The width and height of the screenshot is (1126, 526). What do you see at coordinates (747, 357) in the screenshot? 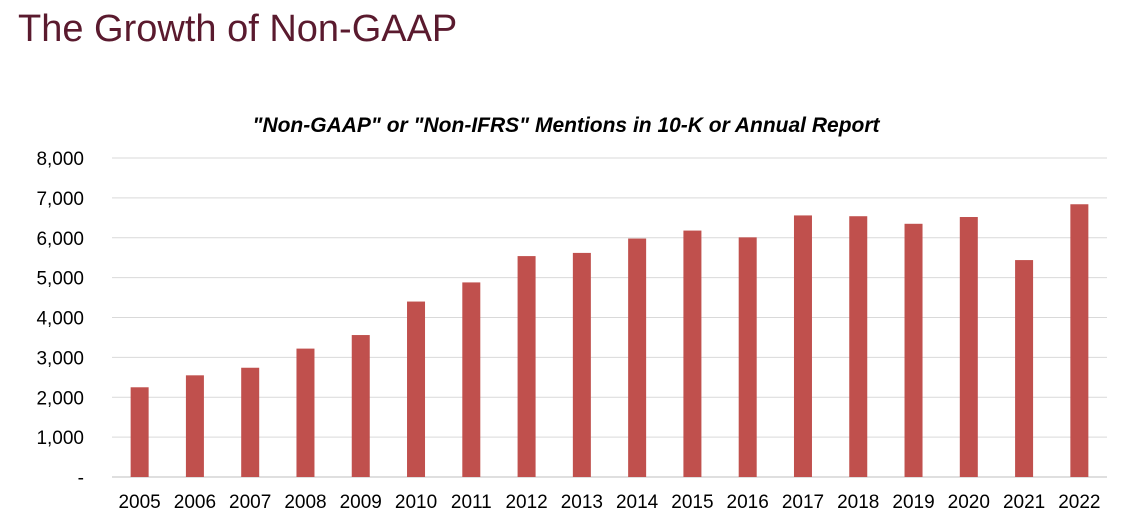
I see `bar-2016` at bounding box center [747, 357].